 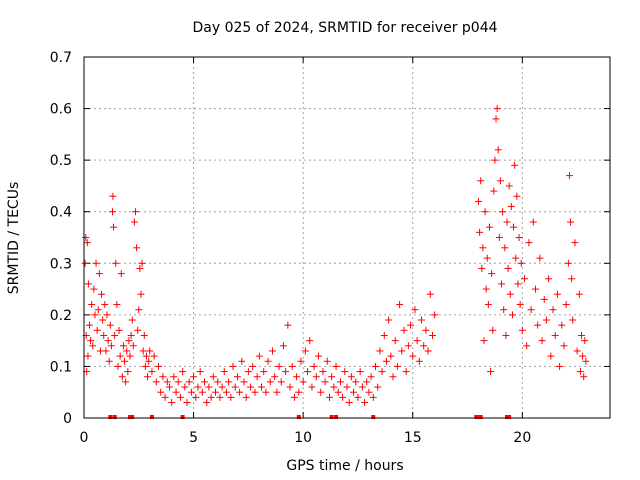 I want to click on y-axis-label: SRMTID / TECUs, so click(x=14, y=238).